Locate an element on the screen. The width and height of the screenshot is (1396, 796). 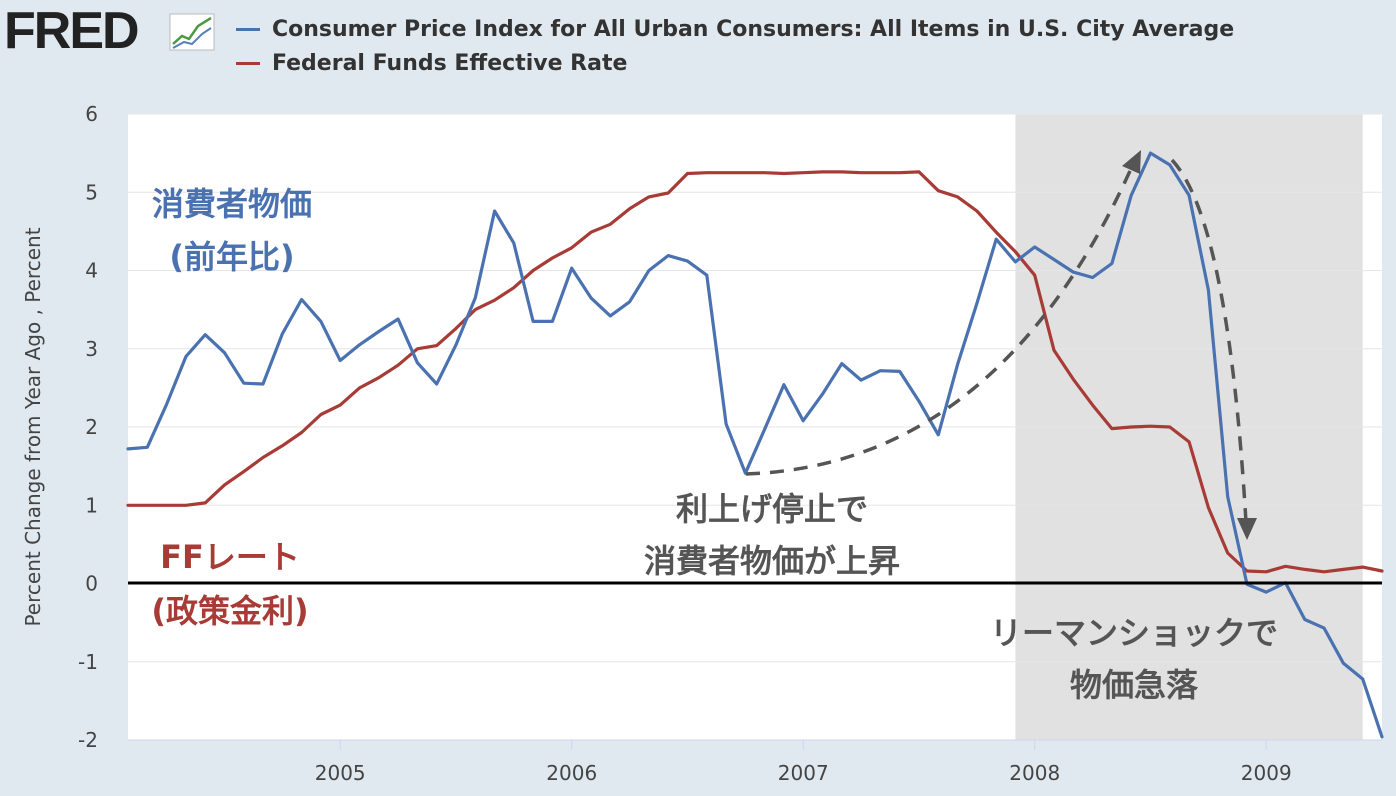
fred-chart-icon-line-green is located at coordinates (192, 30).